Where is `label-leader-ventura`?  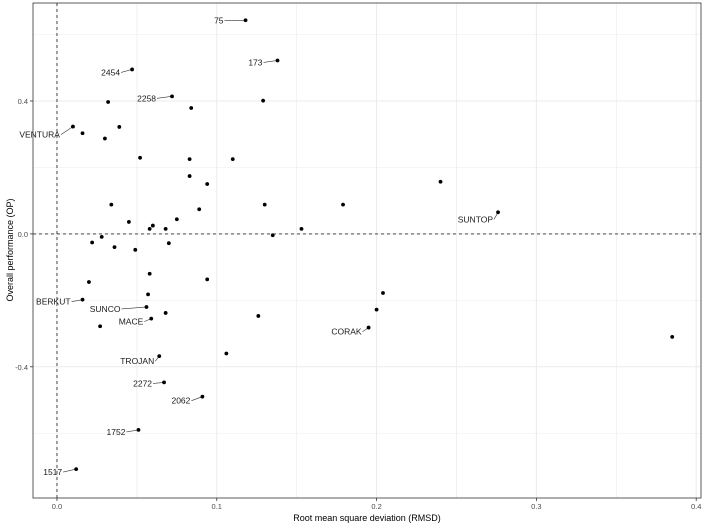 label-leader-ventura is located at coordinates (67, 130).